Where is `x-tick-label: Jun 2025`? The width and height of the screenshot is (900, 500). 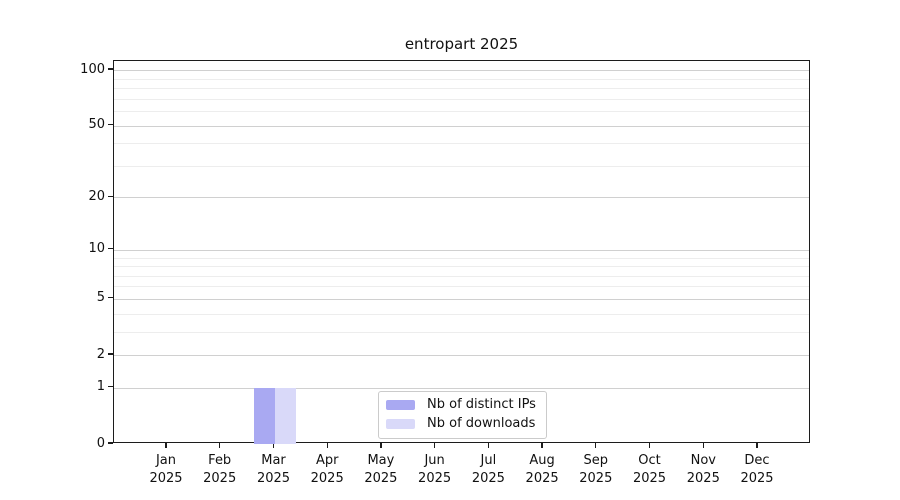
x-tick-label: Jun 2025 is located at coordinates (435, 469).